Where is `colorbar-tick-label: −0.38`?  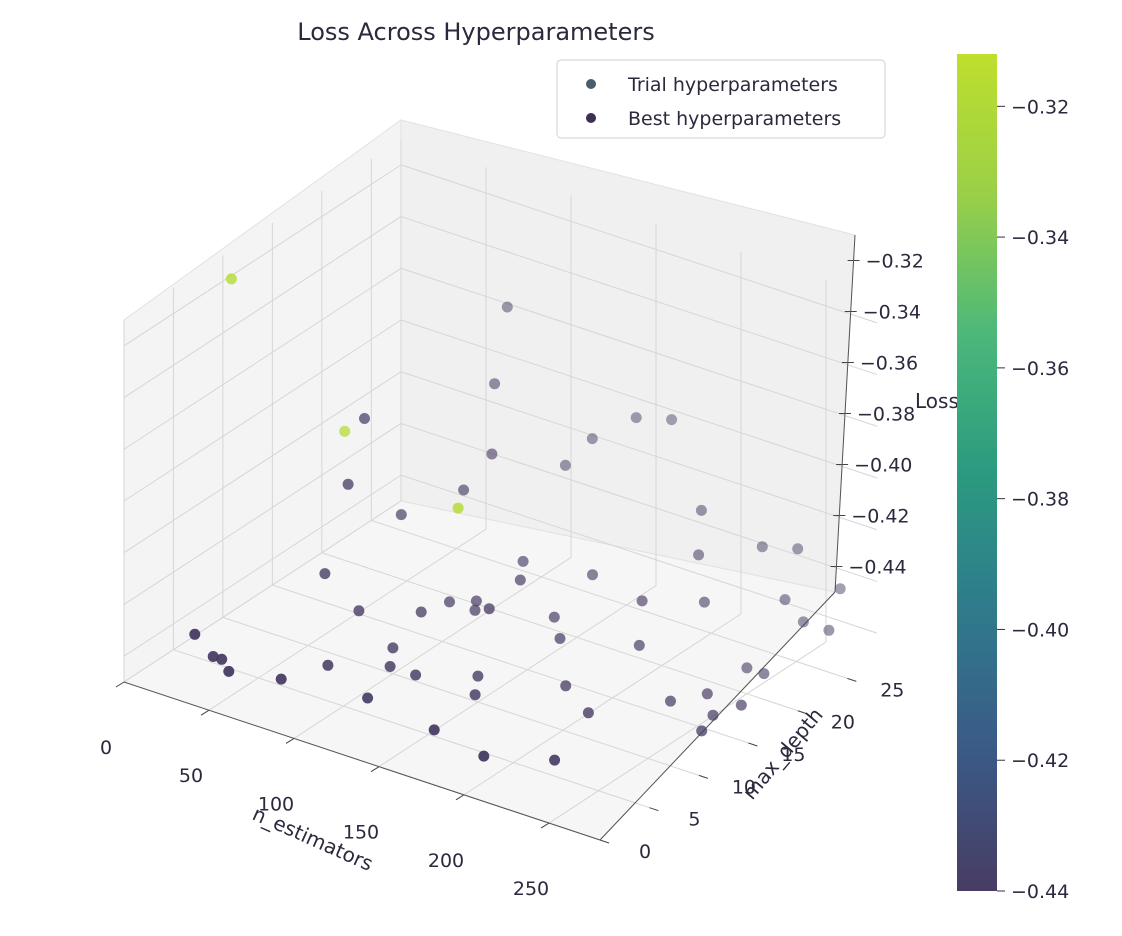
colorbar-tick-label: −0.38 is located at coordinates (1040, 500).